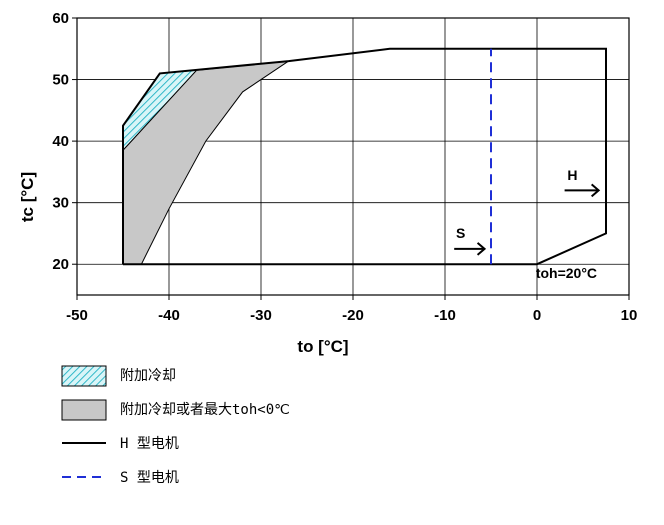  What do you see at coordinates (60, 80) in the screenshot?
I see `y-tick-label: 50` at bounding box center [60, 80].